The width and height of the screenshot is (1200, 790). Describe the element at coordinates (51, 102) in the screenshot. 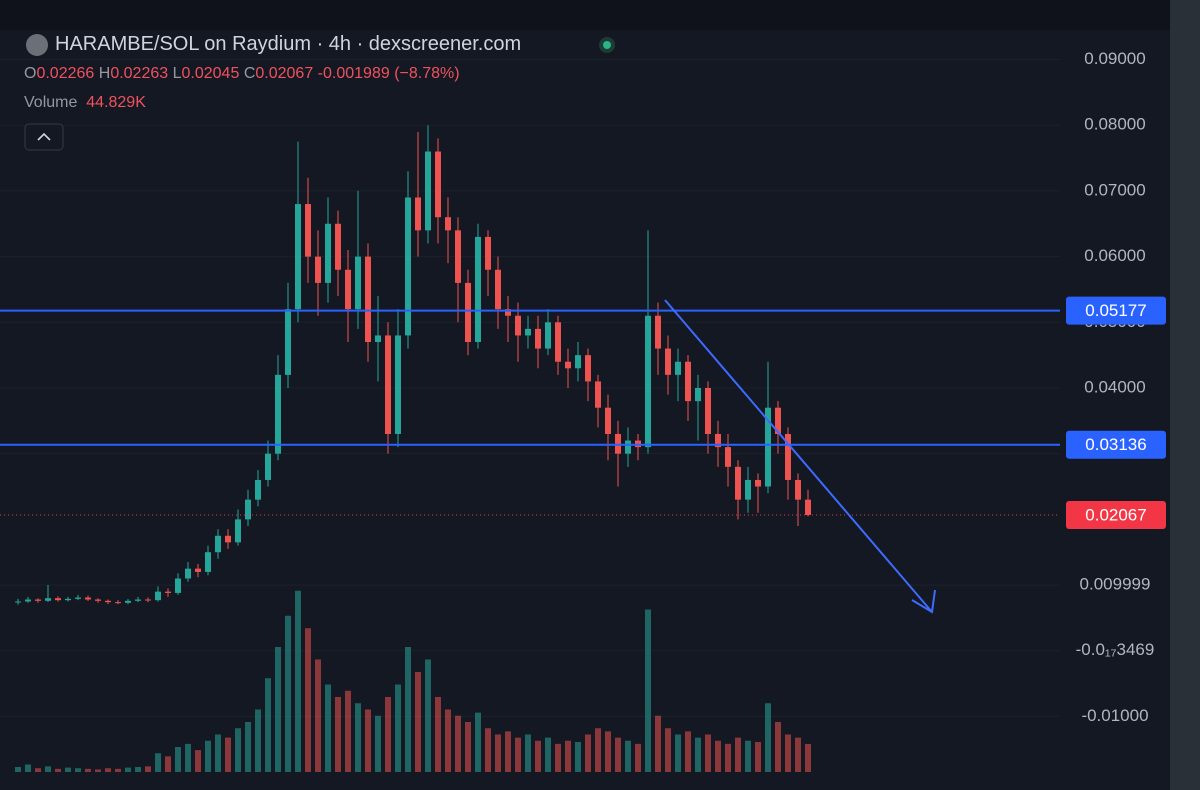

I see `volume-label: Volume` at that location.